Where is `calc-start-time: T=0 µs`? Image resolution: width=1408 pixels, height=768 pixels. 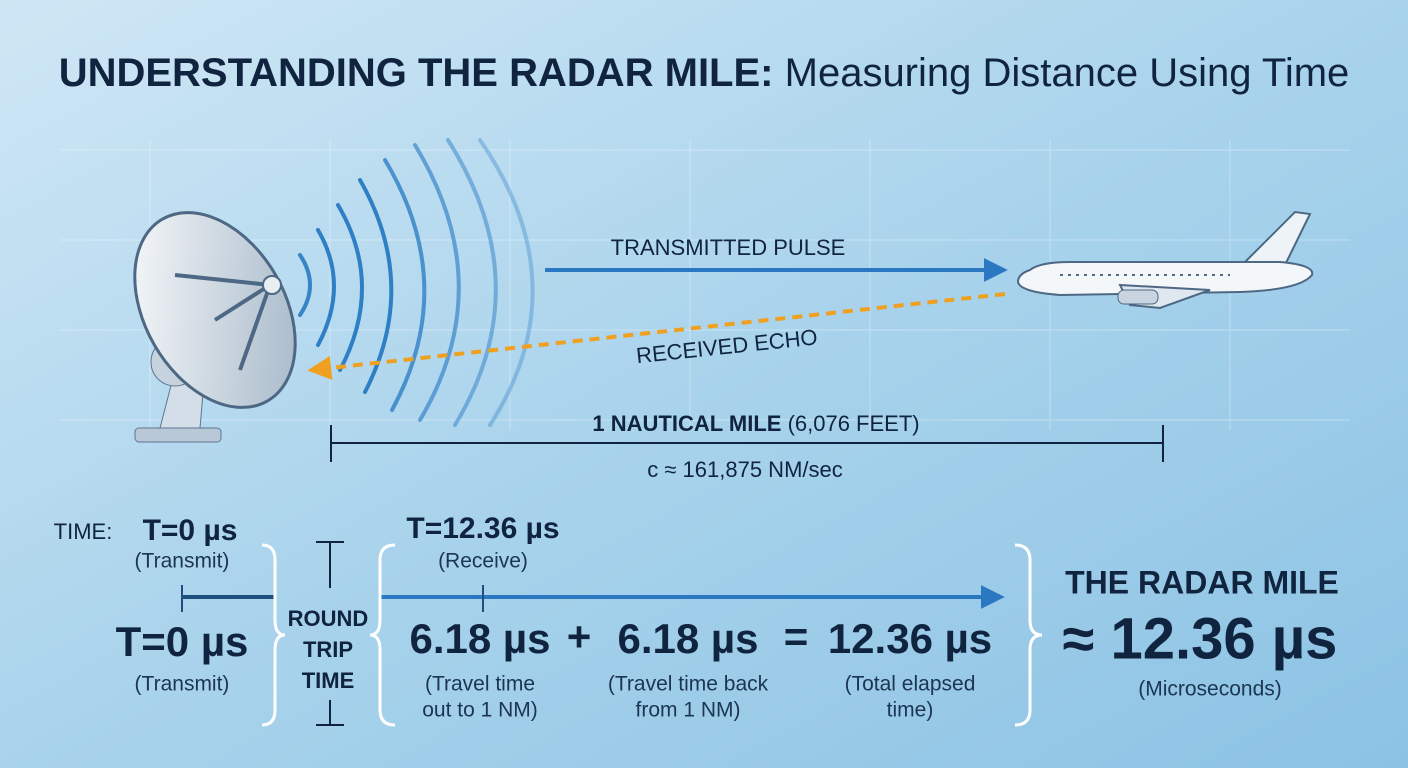 calc-start-time: T=0 µs is located at coordinates (182, 641).